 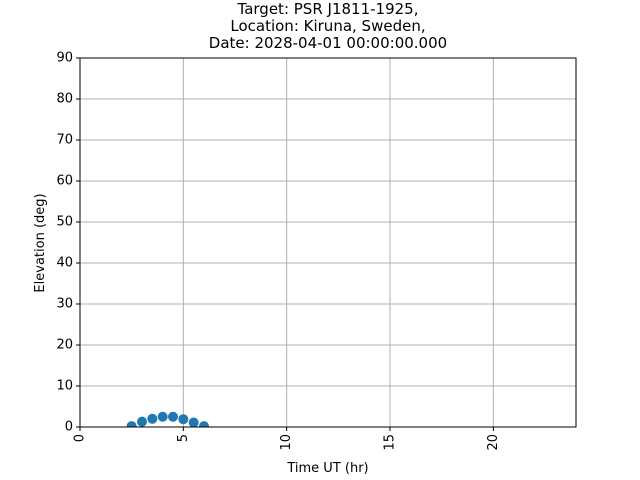 I want to click on chart-title-line-2: Location: Kiruna, Sweden,, so click(x=327, y=26).